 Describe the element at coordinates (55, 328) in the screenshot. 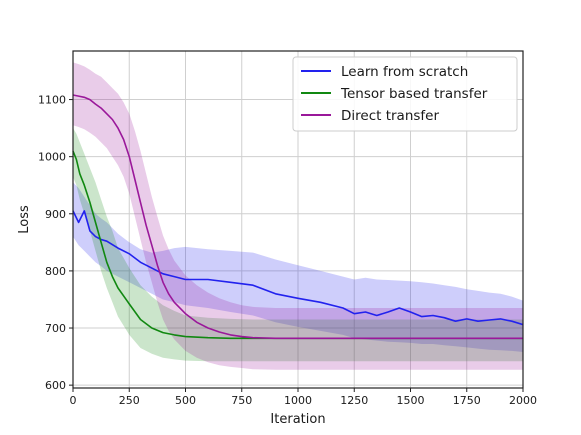

I see `y-tick-label: 700` at that location.